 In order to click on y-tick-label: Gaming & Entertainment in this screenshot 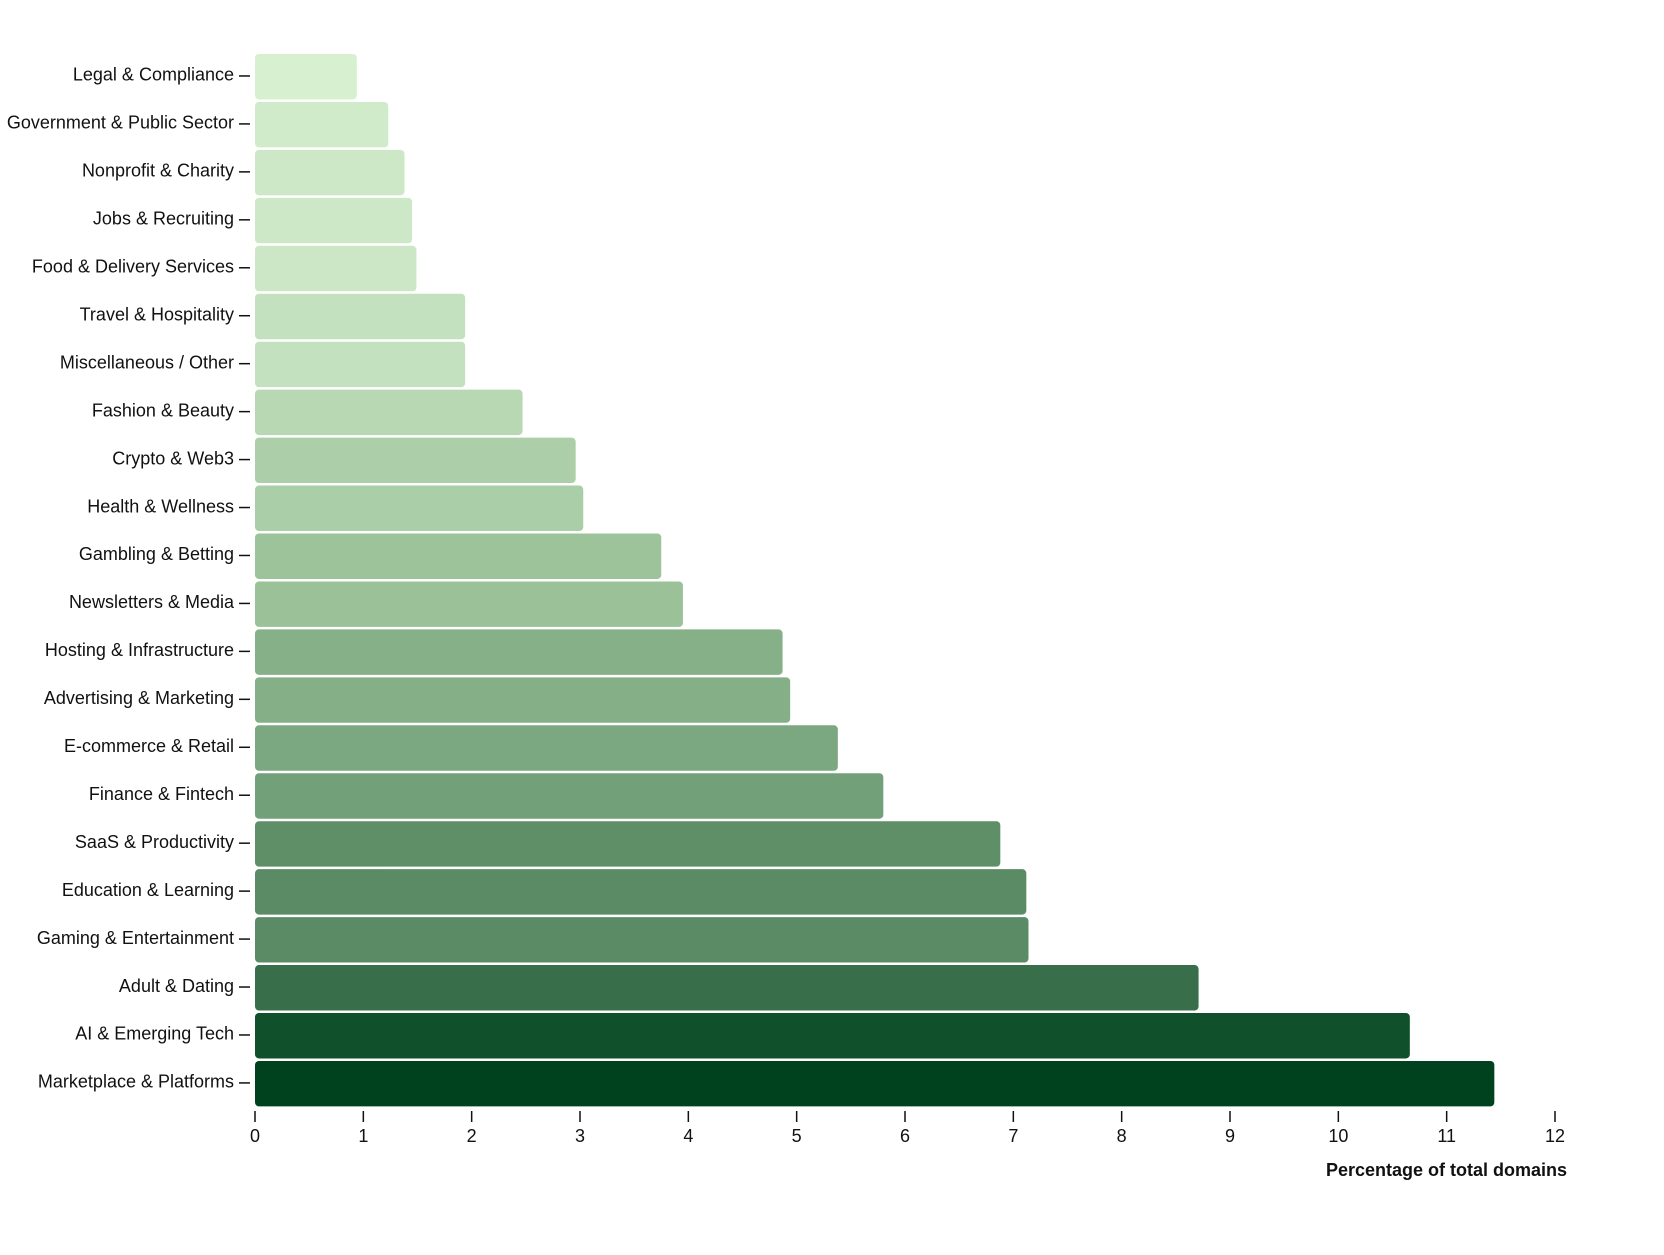, I will do `click(135, 938)`.